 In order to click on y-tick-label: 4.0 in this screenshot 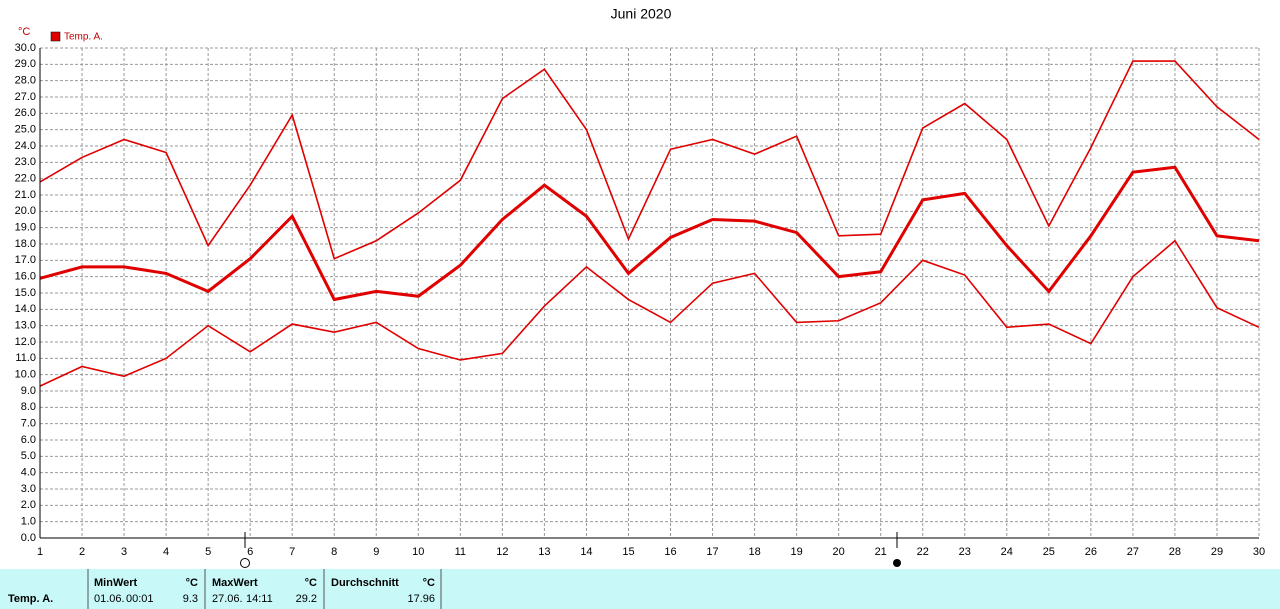, I will do `click(28, 473)`.